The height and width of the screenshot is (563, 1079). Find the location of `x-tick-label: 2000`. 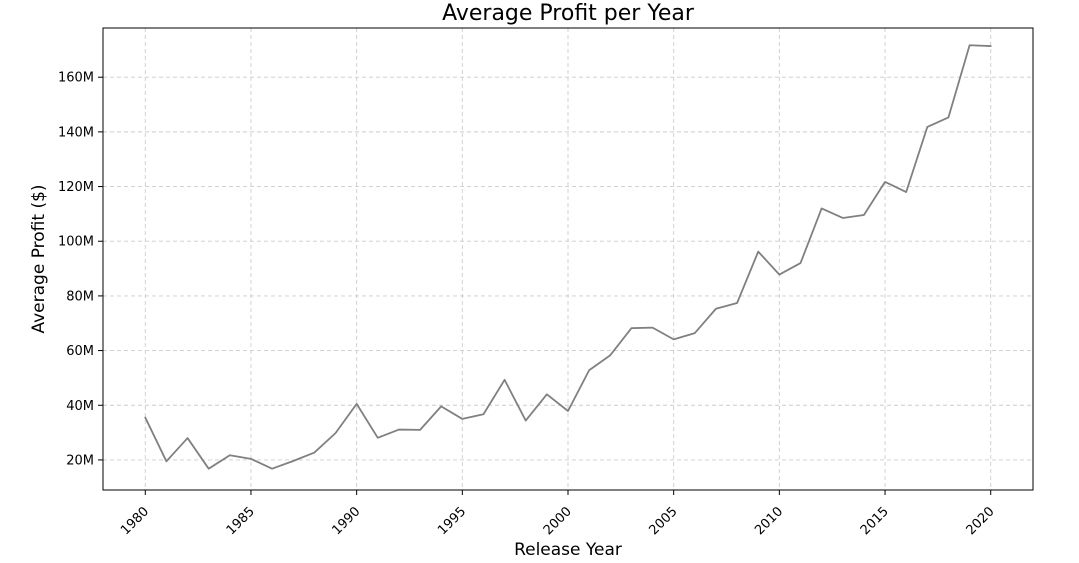

x-tick-label: 2000 is located at coordinates (558, 521).